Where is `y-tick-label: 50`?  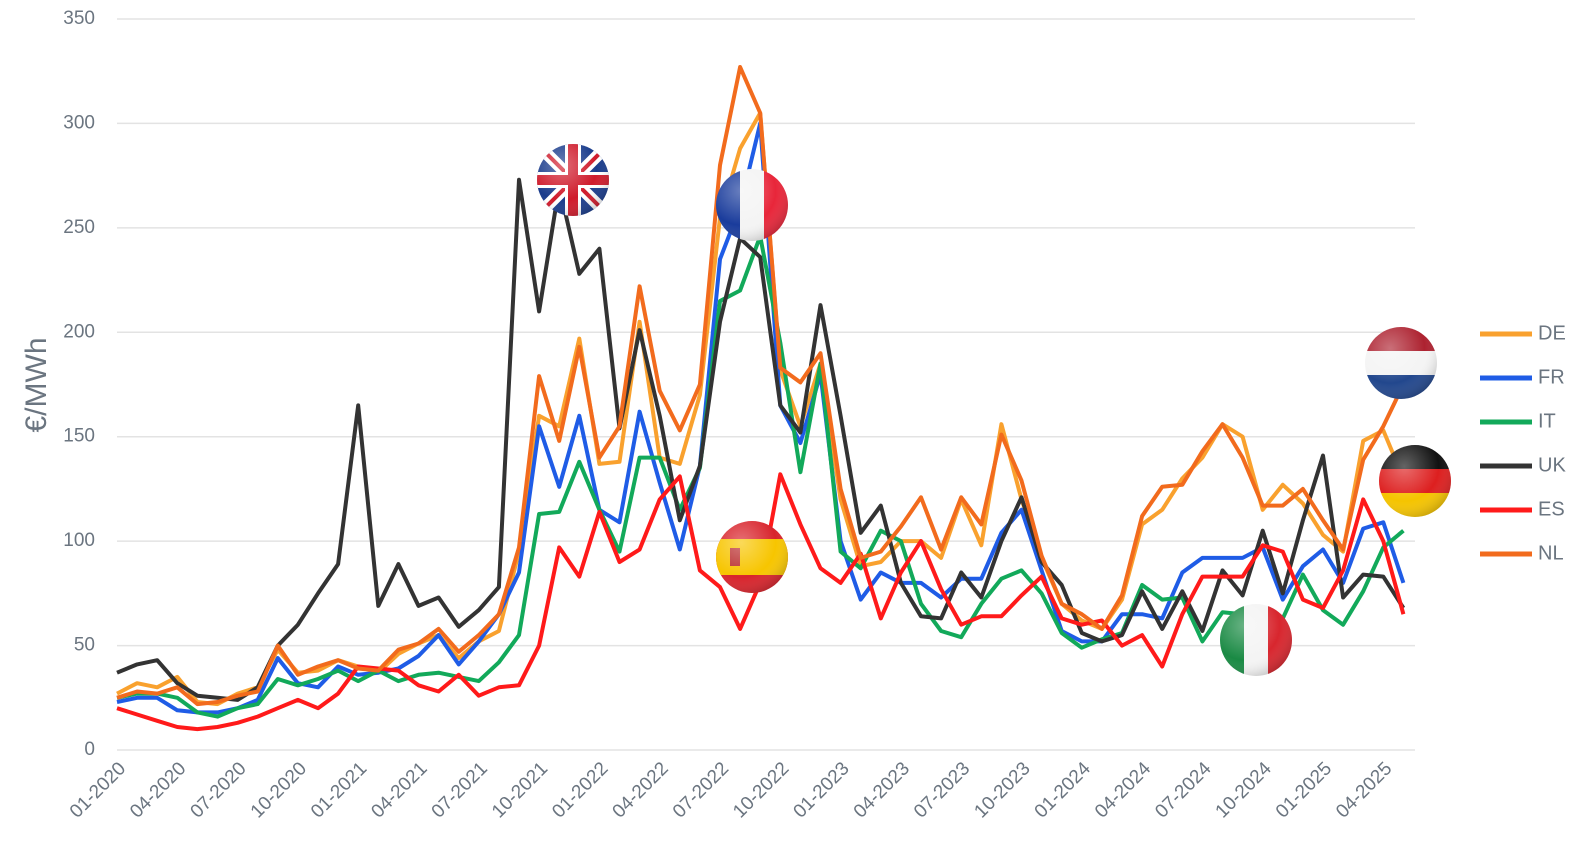
y-tick-label: 50 is located at coordinates (84, 645).